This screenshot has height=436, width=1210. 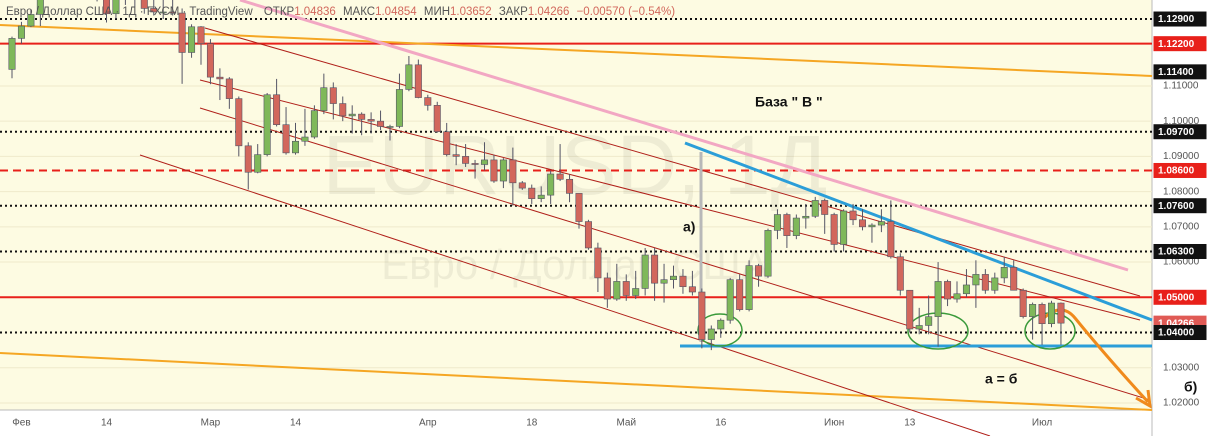 I want to click on time-axis, so click(x=576, y=423).